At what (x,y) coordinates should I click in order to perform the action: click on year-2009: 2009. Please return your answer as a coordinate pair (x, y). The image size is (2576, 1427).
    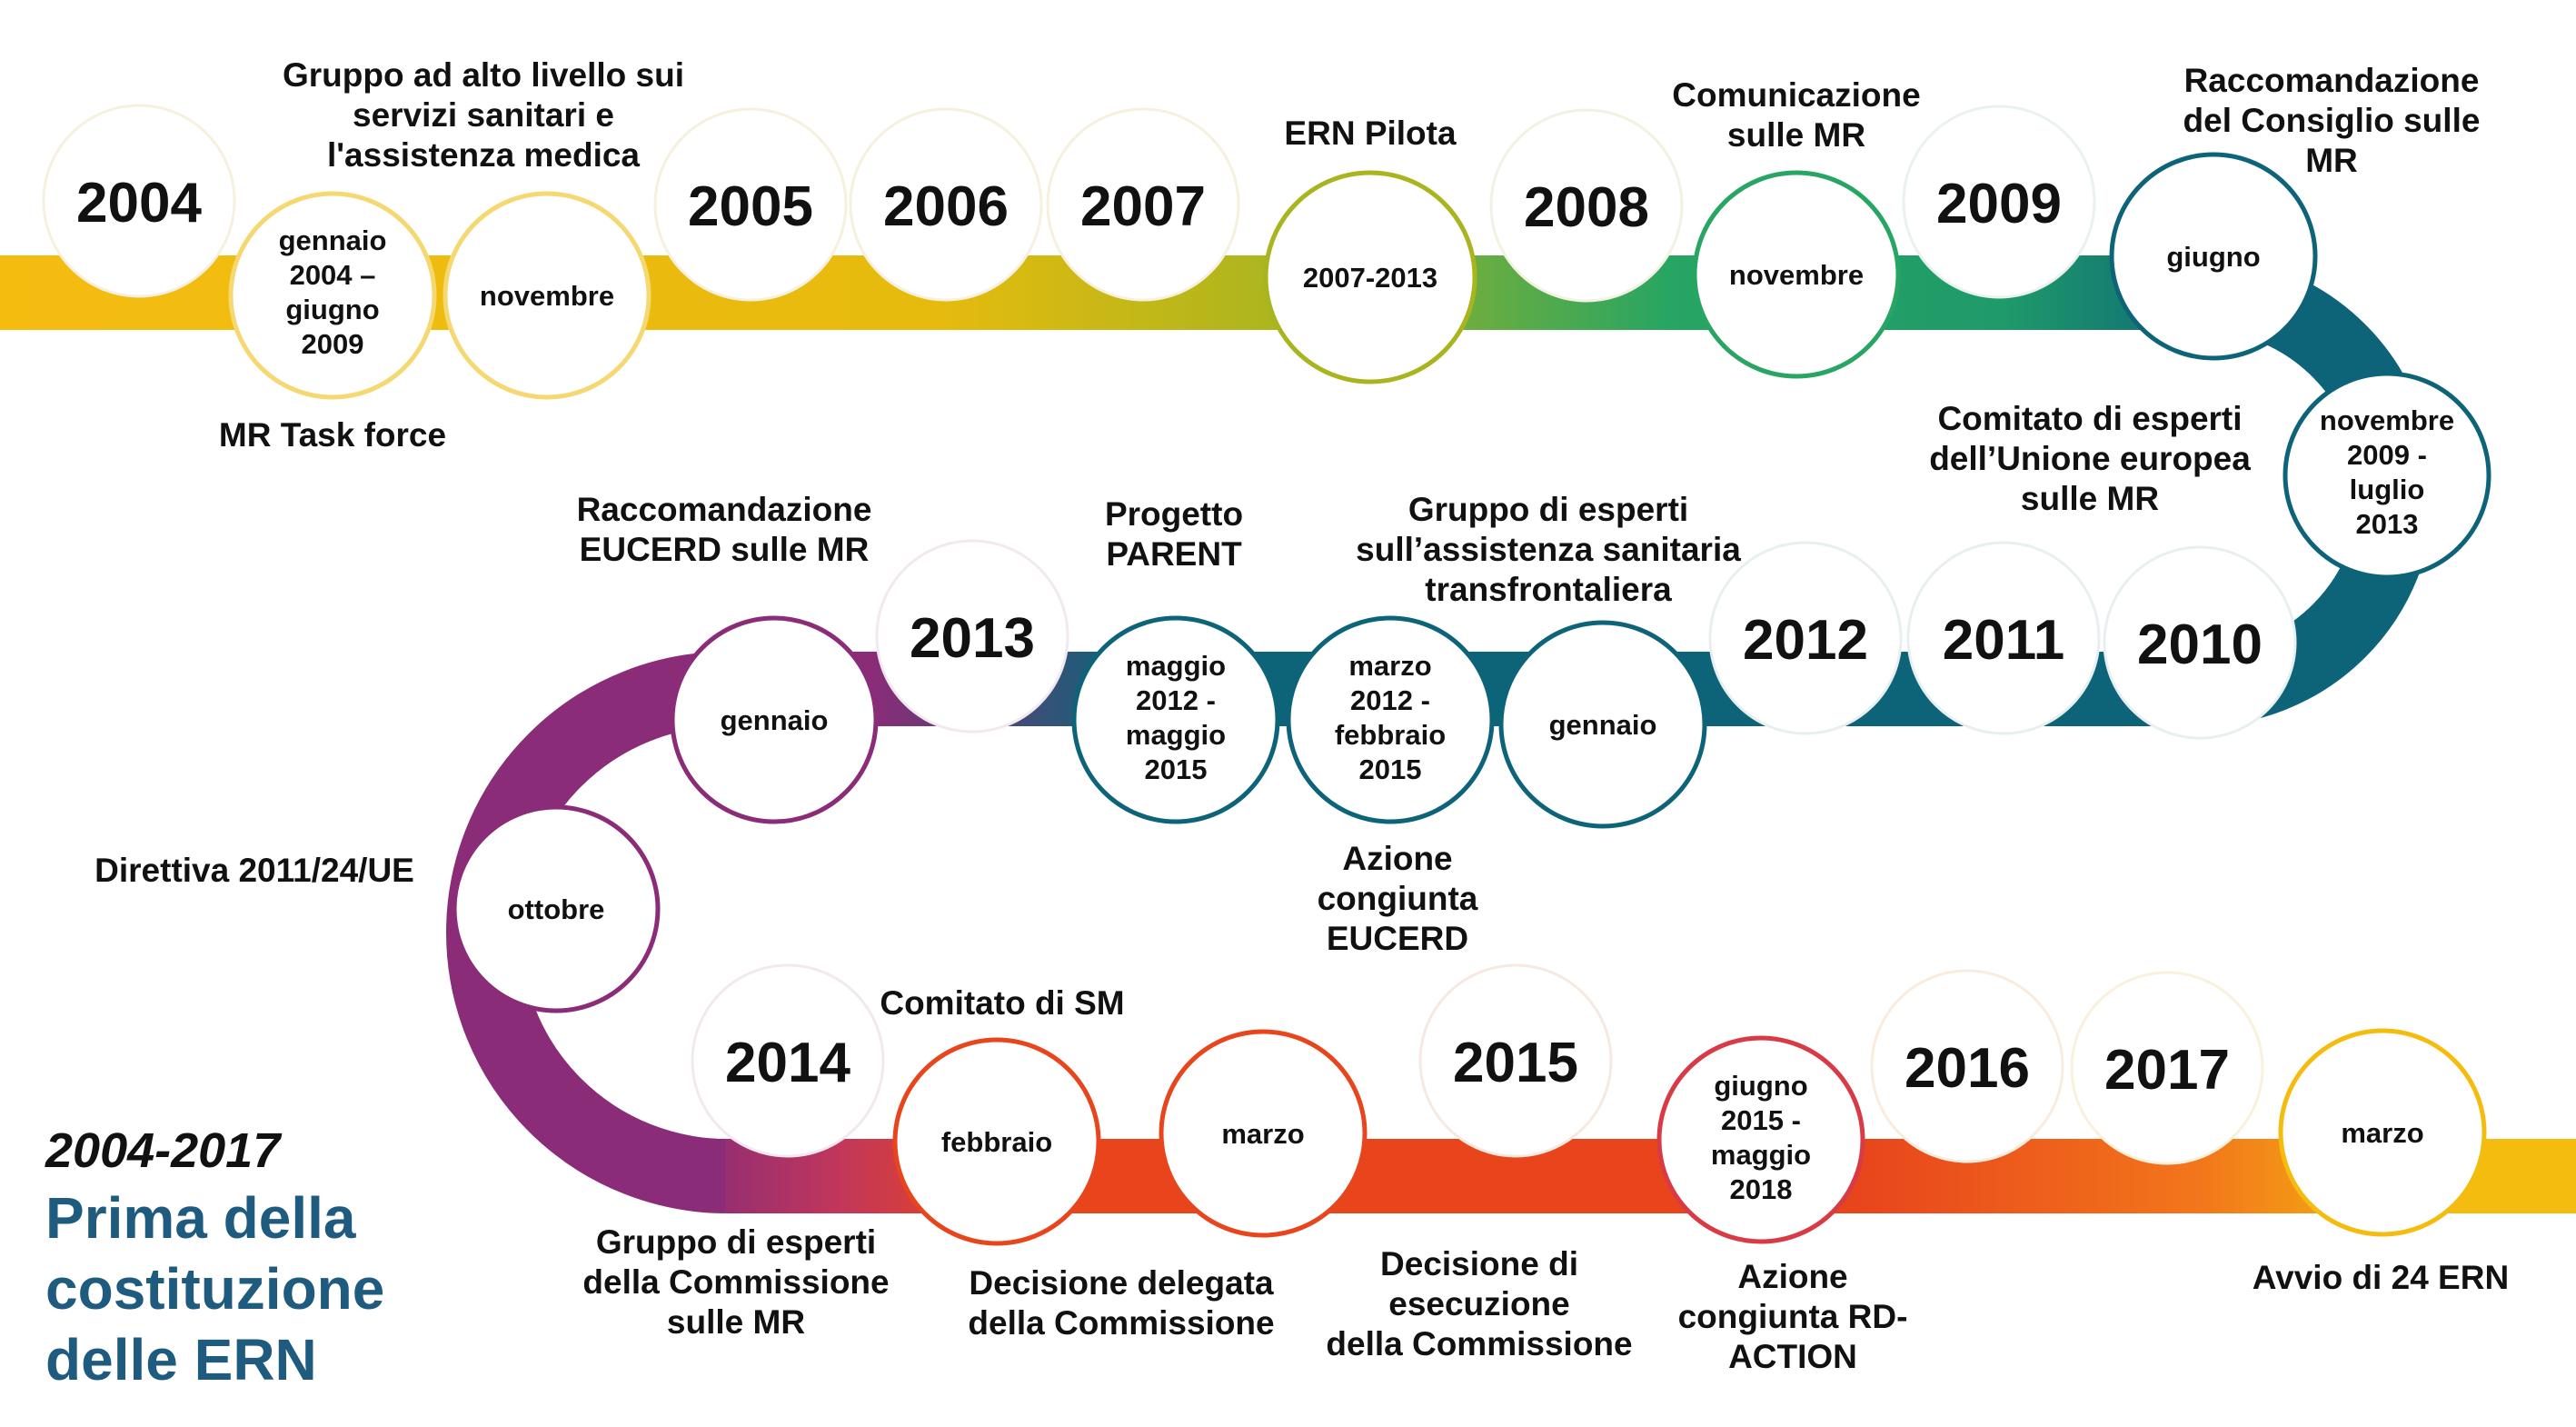
    Looking at the image, I should click on (1999, 202).